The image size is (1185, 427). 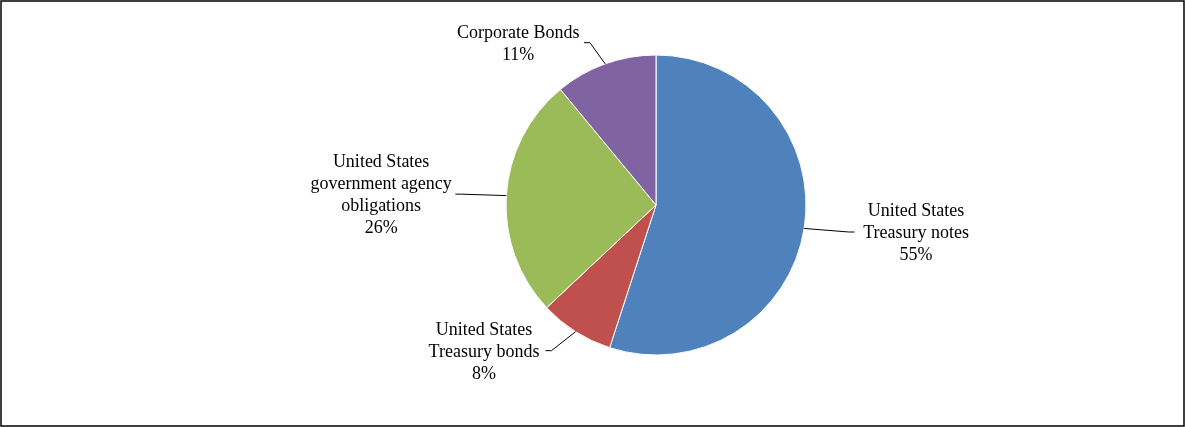 What do you see at coordinates (484, 339) in the screenshot?
I see `slice-label: United States Treasury bonds` at bounding box center [484, 339].